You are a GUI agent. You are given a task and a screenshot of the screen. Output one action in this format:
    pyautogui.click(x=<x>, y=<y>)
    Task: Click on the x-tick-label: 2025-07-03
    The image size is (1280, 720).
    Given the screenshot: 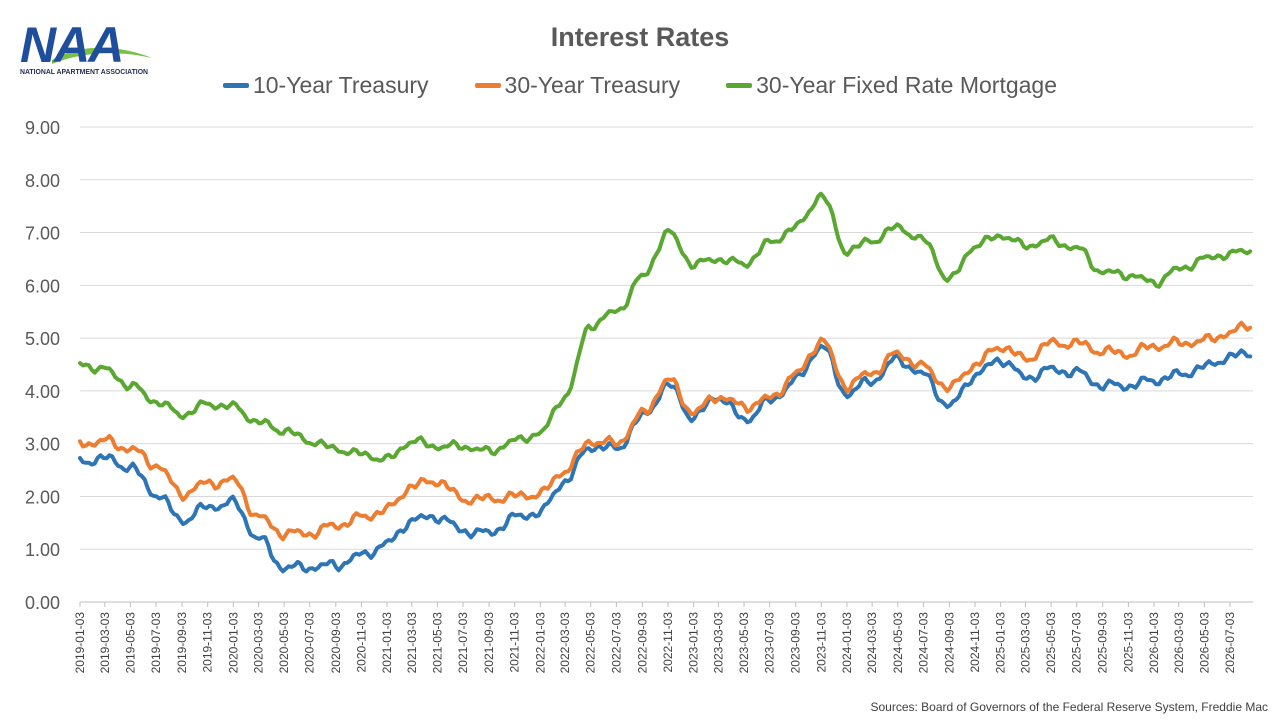 What is the action you would take?
    pyautogui.click(x=1077, y=643)
    